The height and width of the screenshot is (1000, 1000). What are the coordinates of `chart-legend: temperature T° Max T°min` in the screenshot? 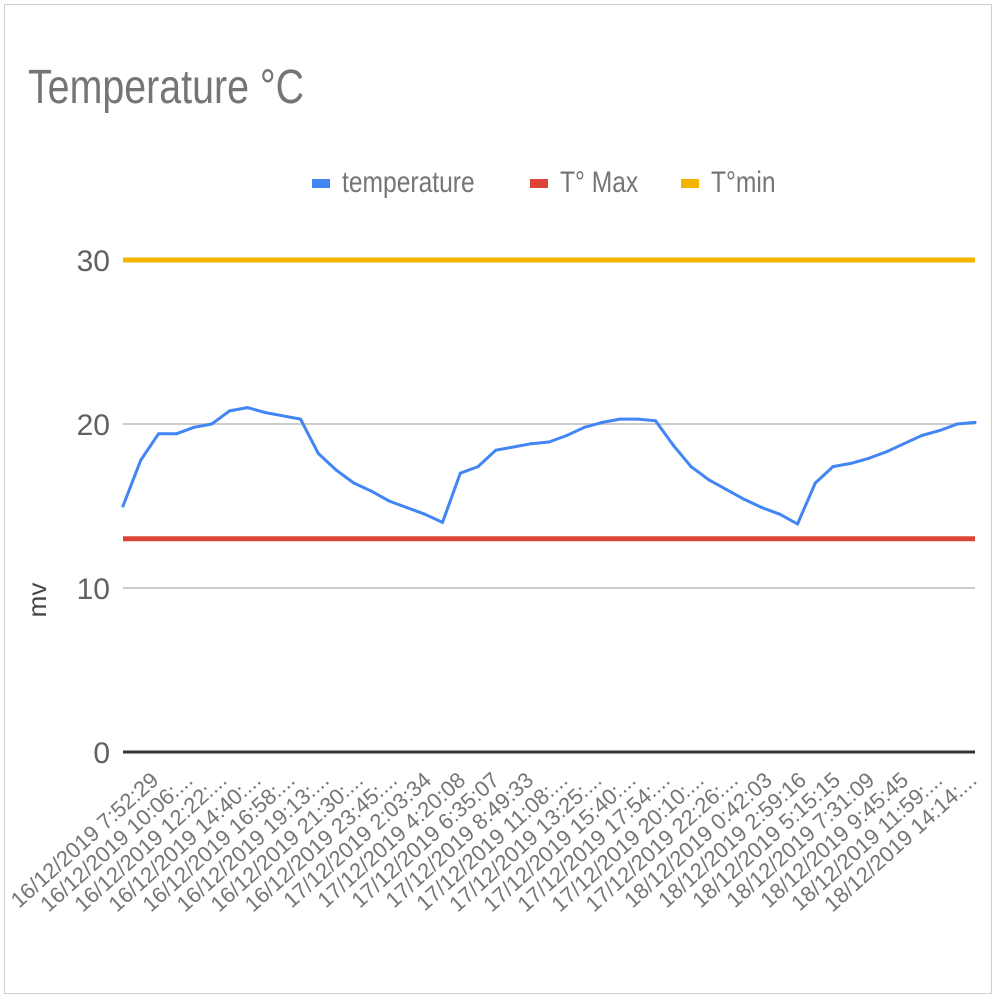 It's located at (564, 183).